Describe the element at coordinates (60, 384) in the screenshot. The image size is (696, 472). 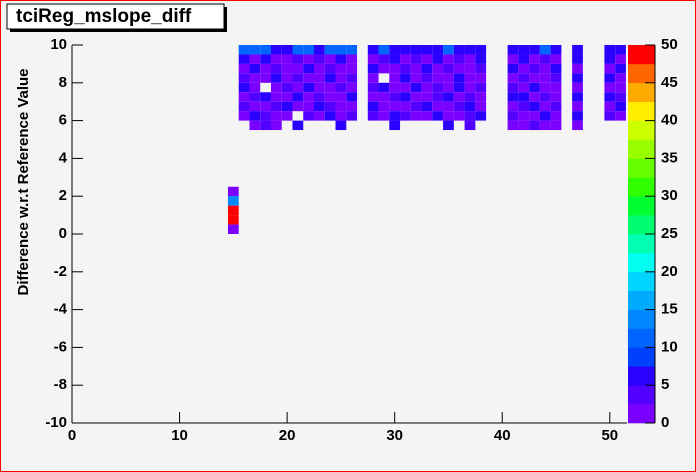
I see `y-tick-label: -8` at that location.